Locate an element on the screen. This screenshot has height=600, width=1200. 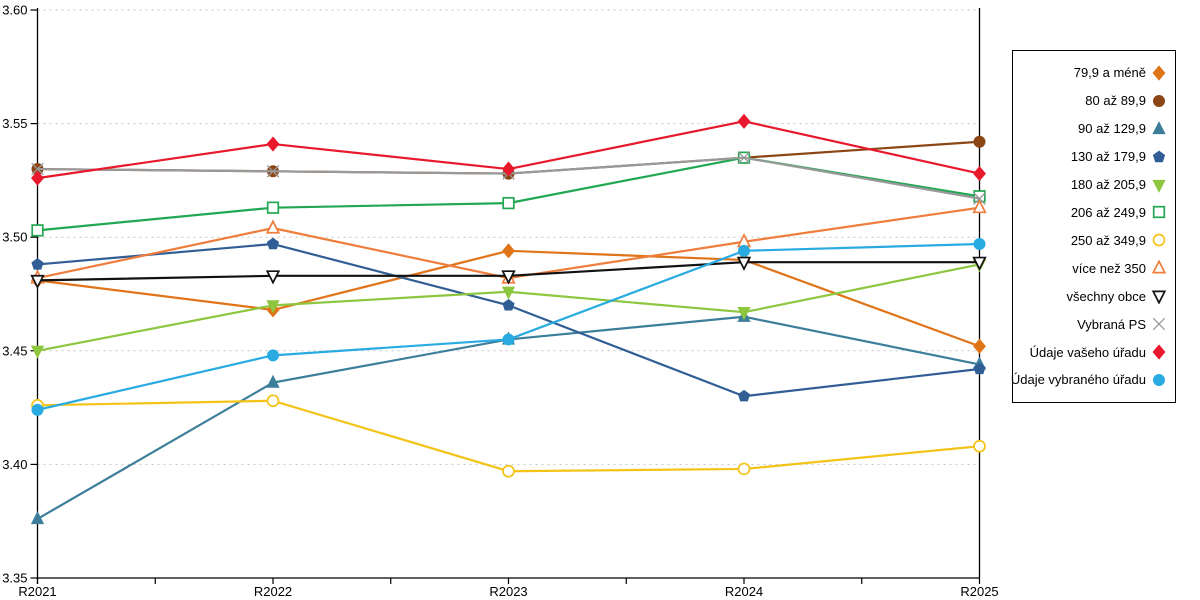
y-tick-label: 3.50 is located at coordinates (14, 237).